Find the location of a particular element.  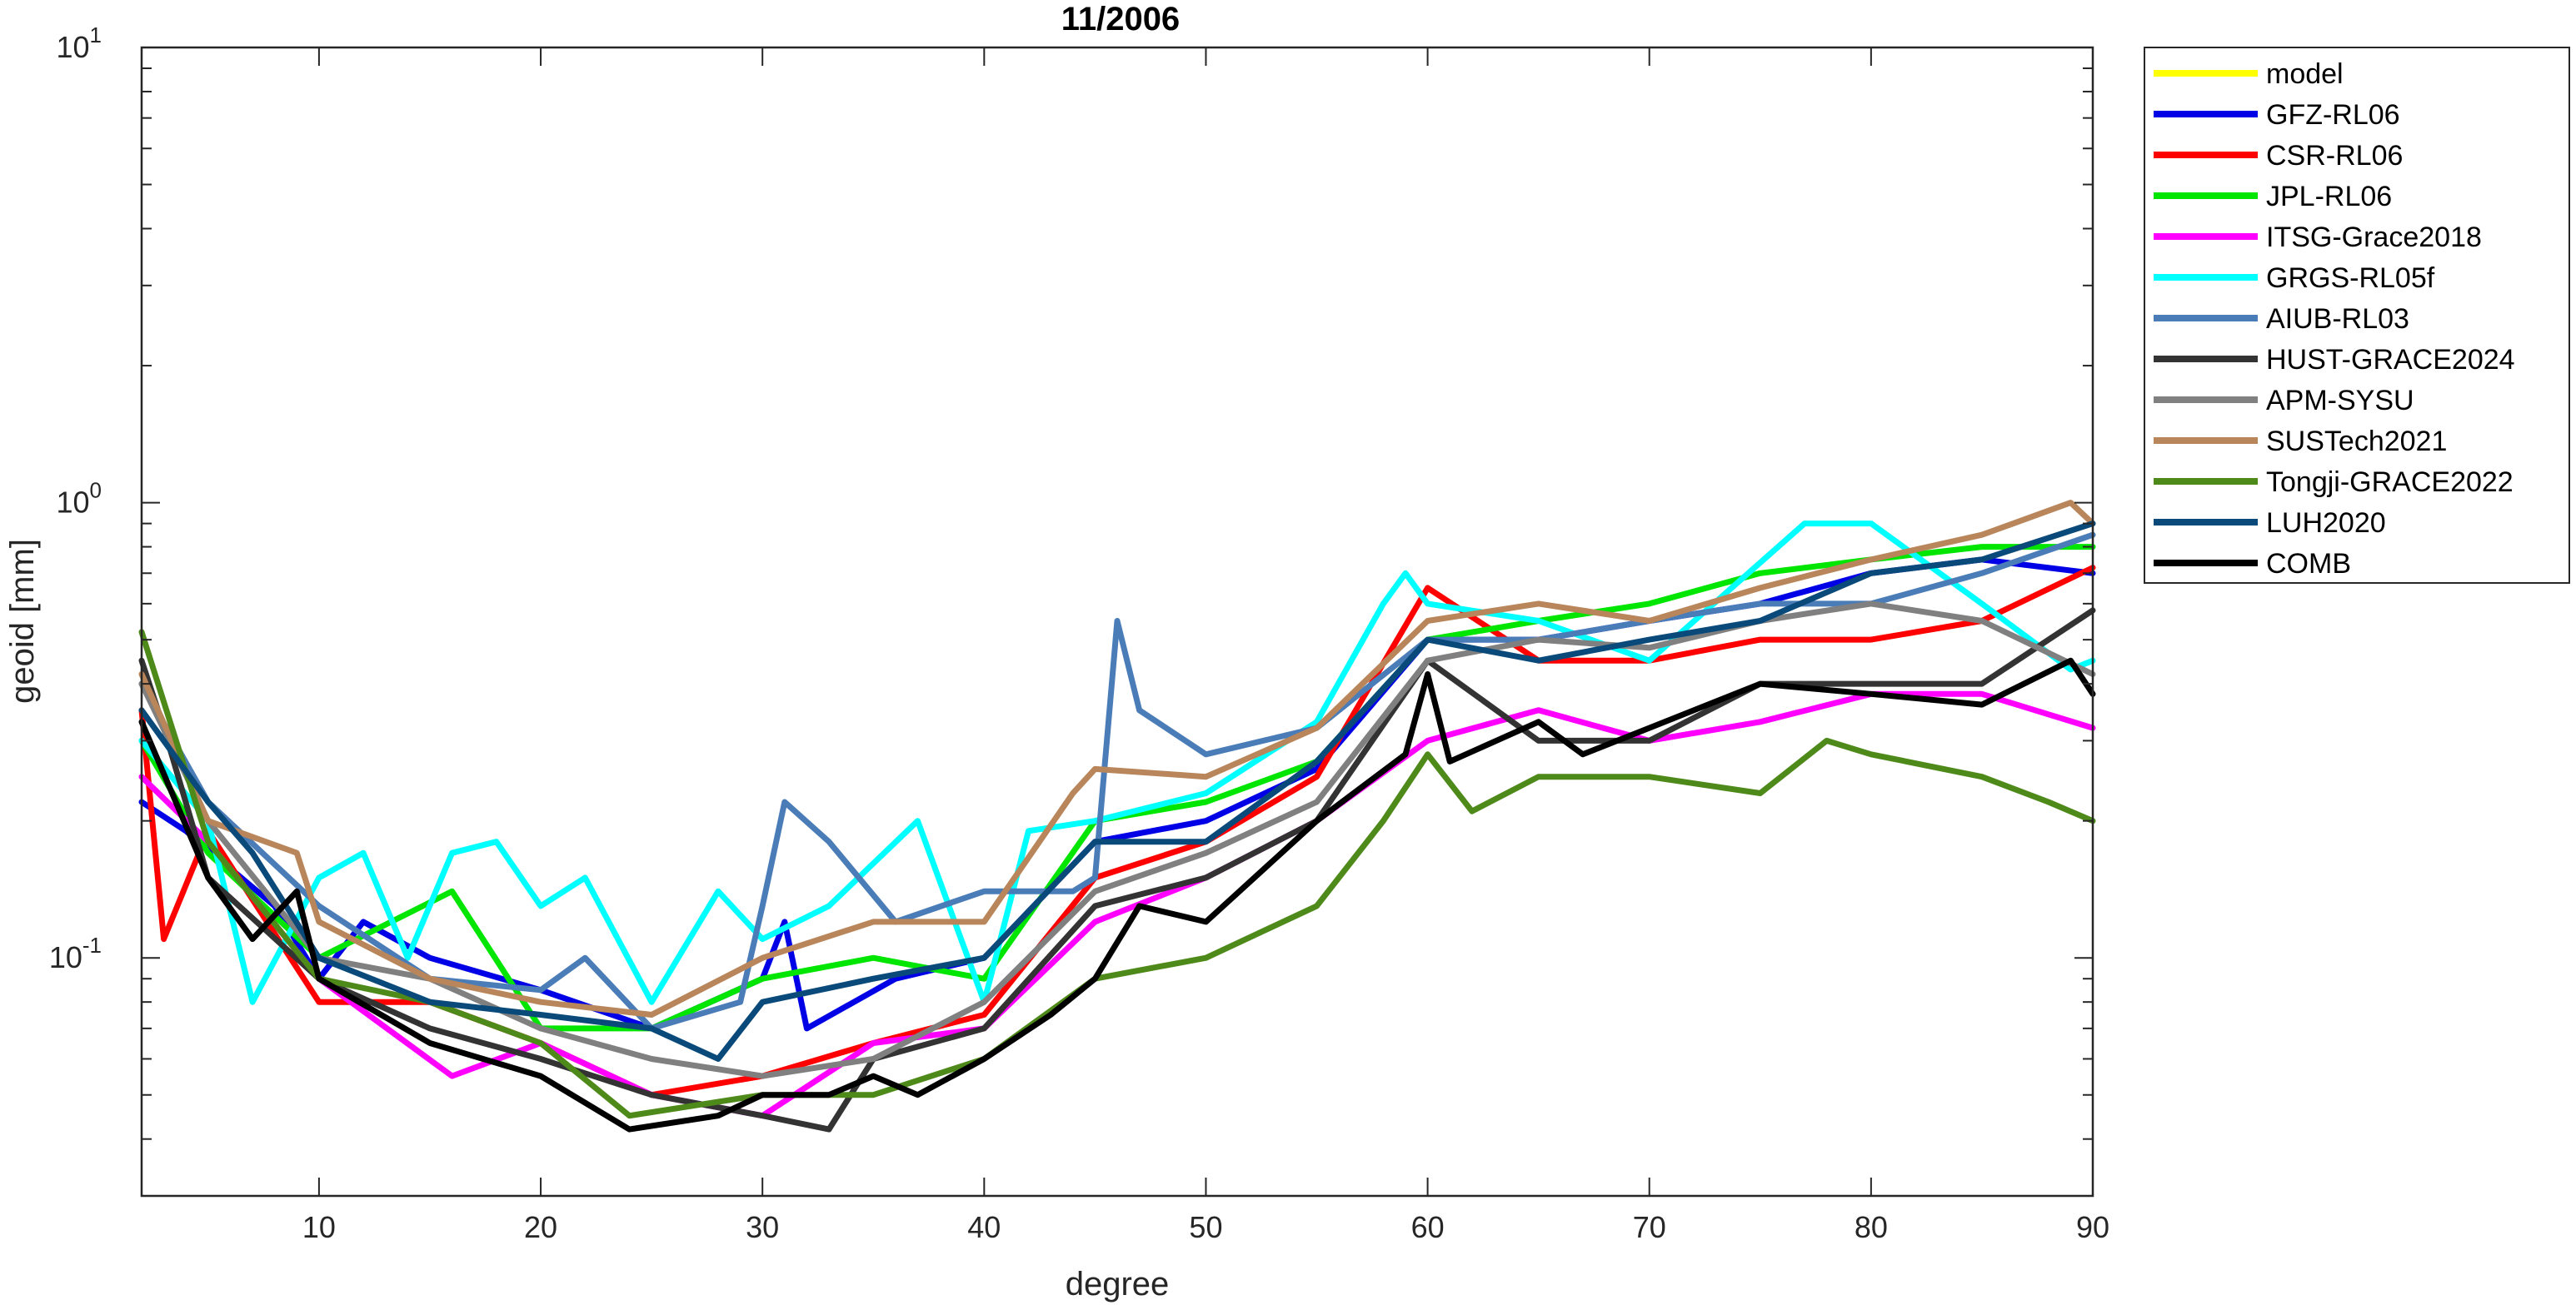

legend-entry: APM-SYSU is located at coordinates (2340, 400).